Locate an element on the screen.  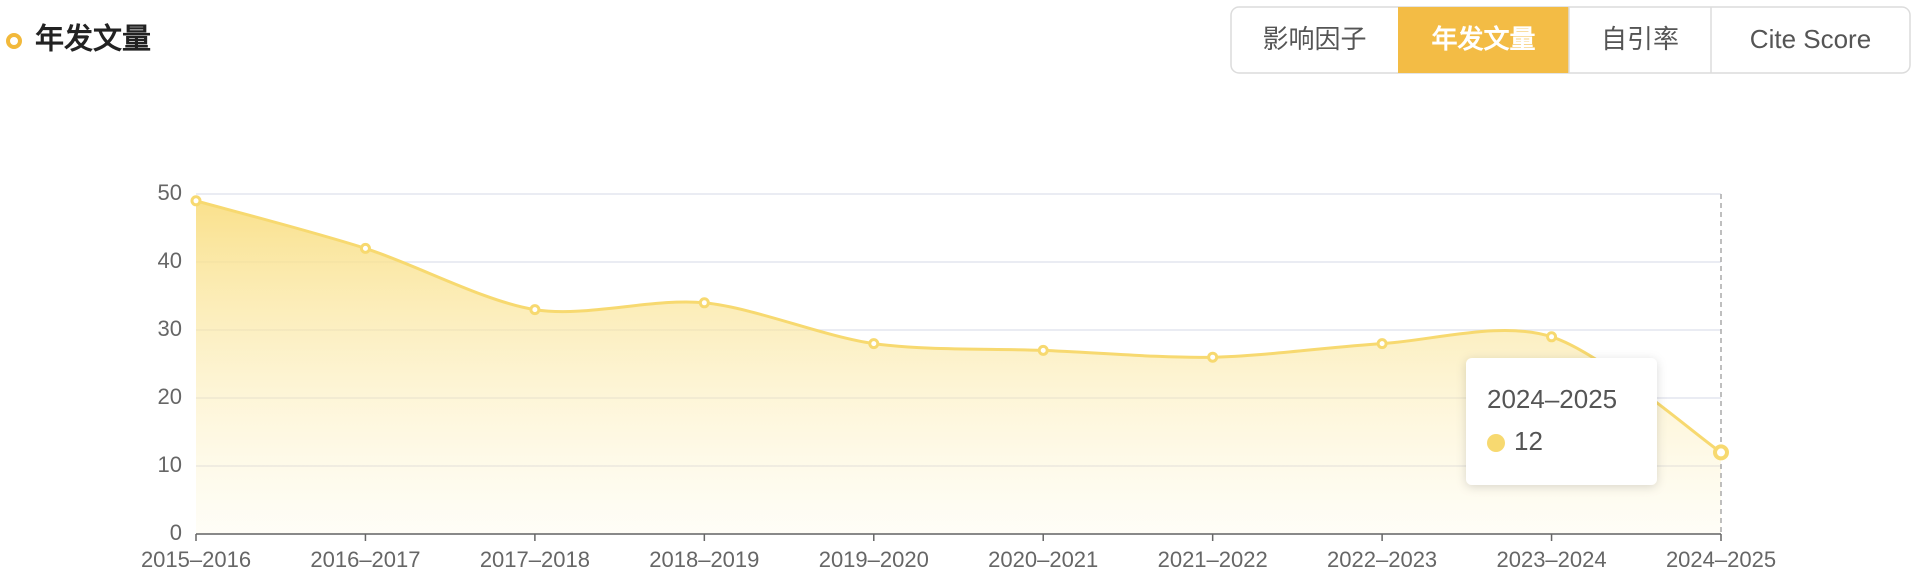
tooltip-value: 12 is located at coordinates (1528, 441).